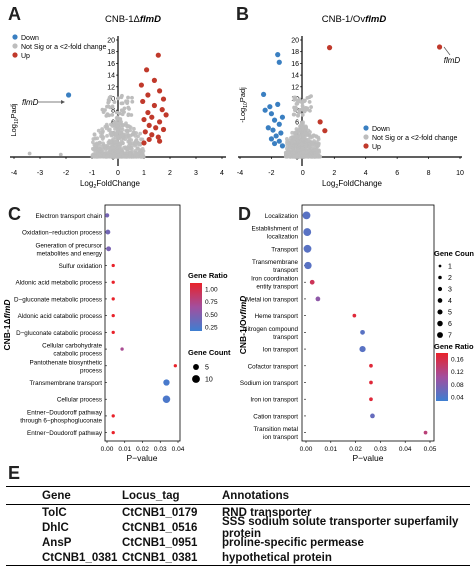 Image resolution: width=474 pixels, height=566 pixels. Describe the element at coordinates (238, 496) in the screenshot. I see `table-header-row: Gene Locus_tag Annotations` at that location.